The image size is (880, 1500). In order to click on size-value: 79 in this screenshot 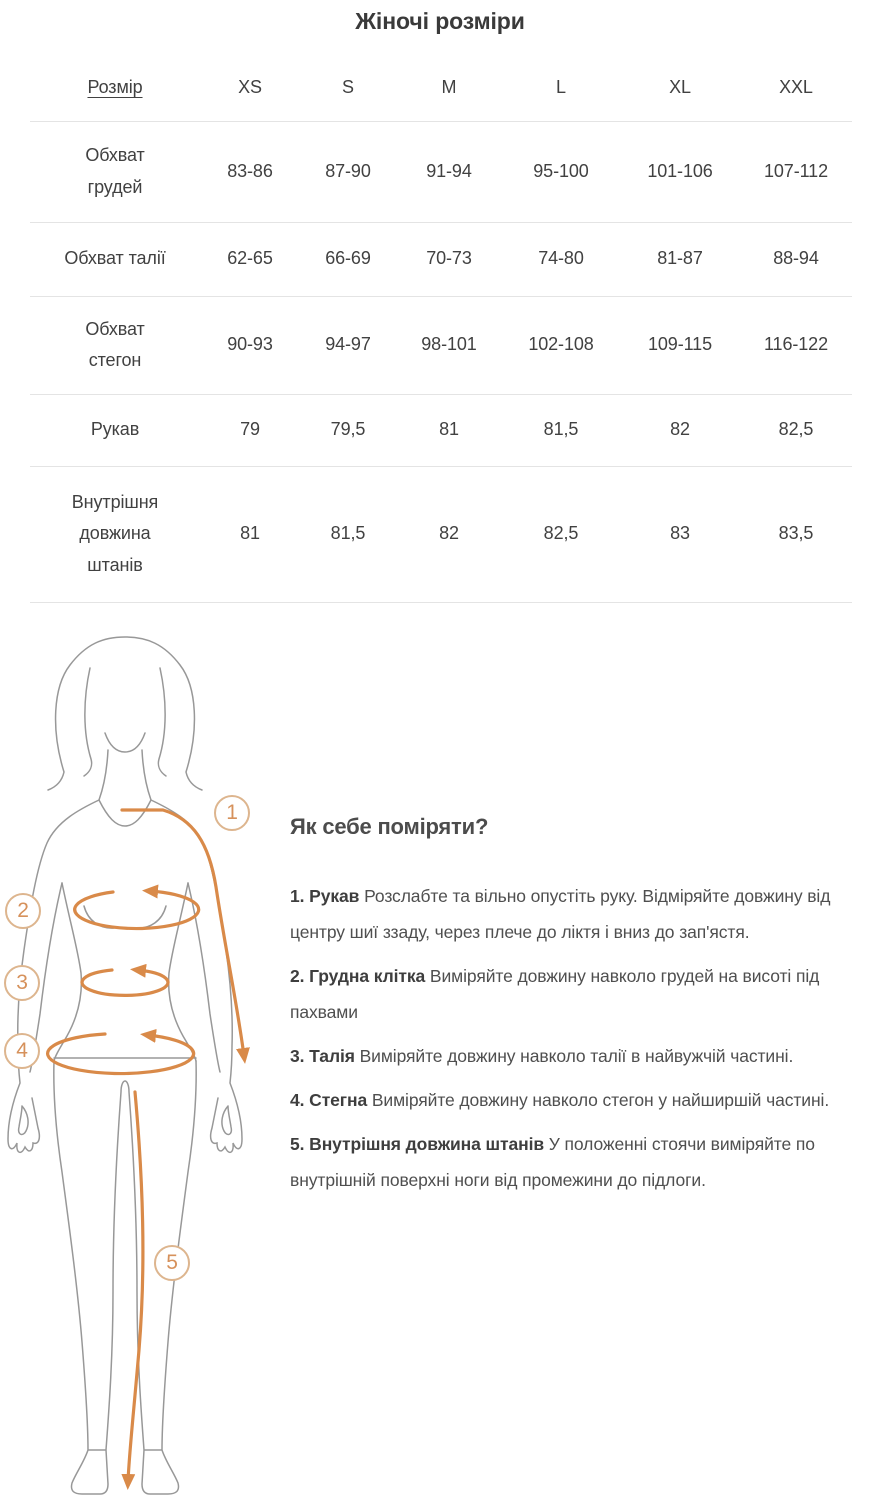, I will do `click(250, 430)`.